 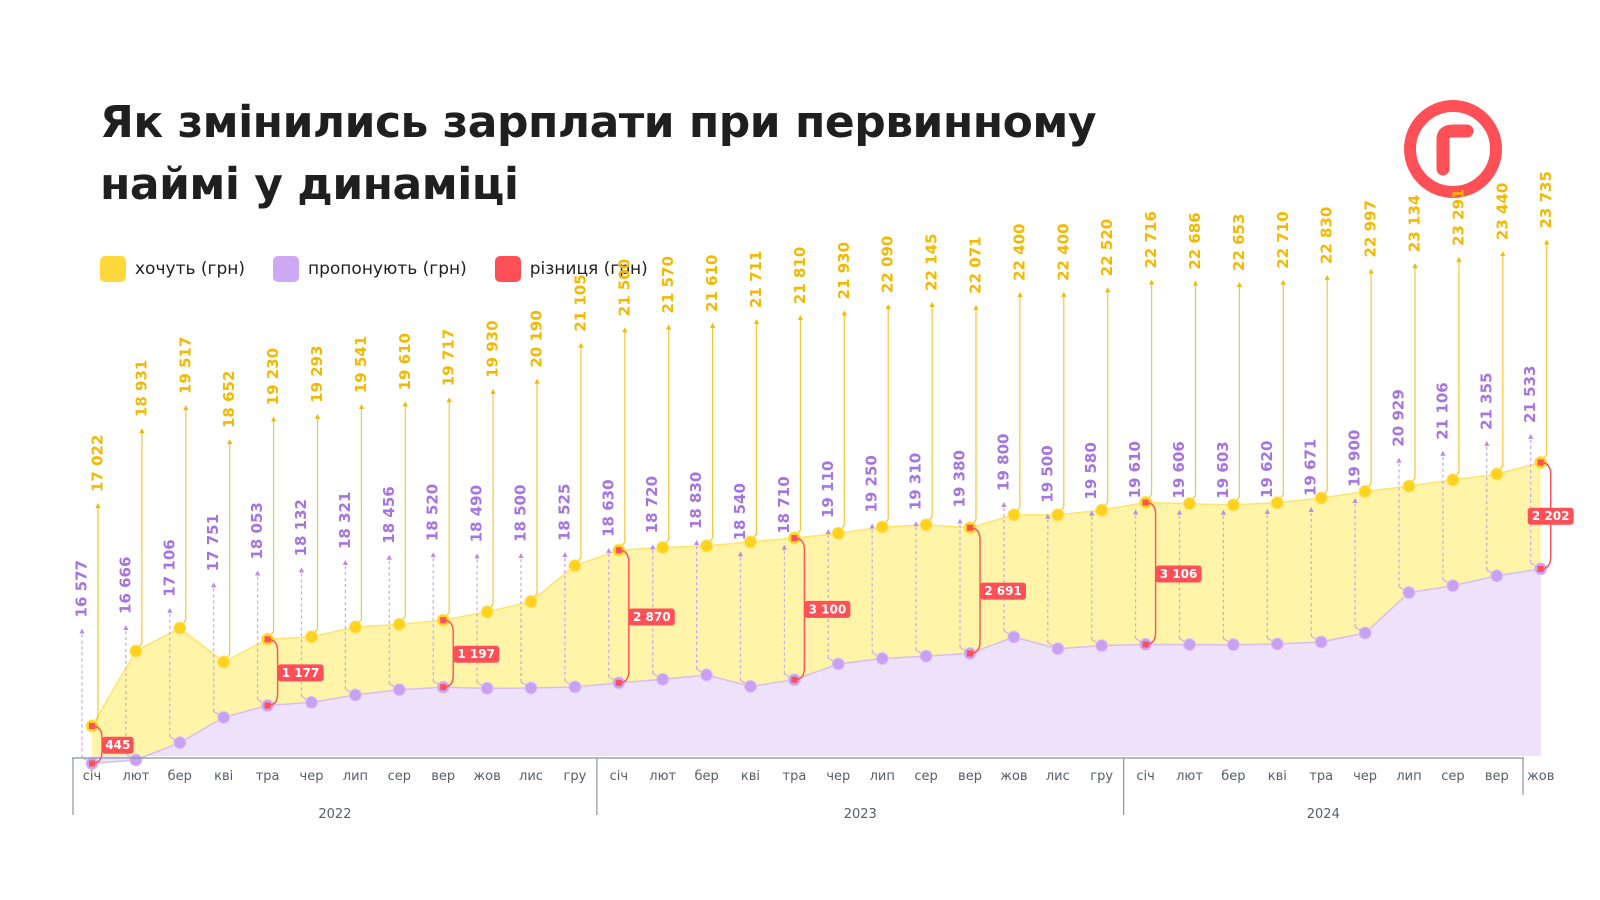 I want to click on wanted-value-label: 19 293, so click(x=317, y=373).